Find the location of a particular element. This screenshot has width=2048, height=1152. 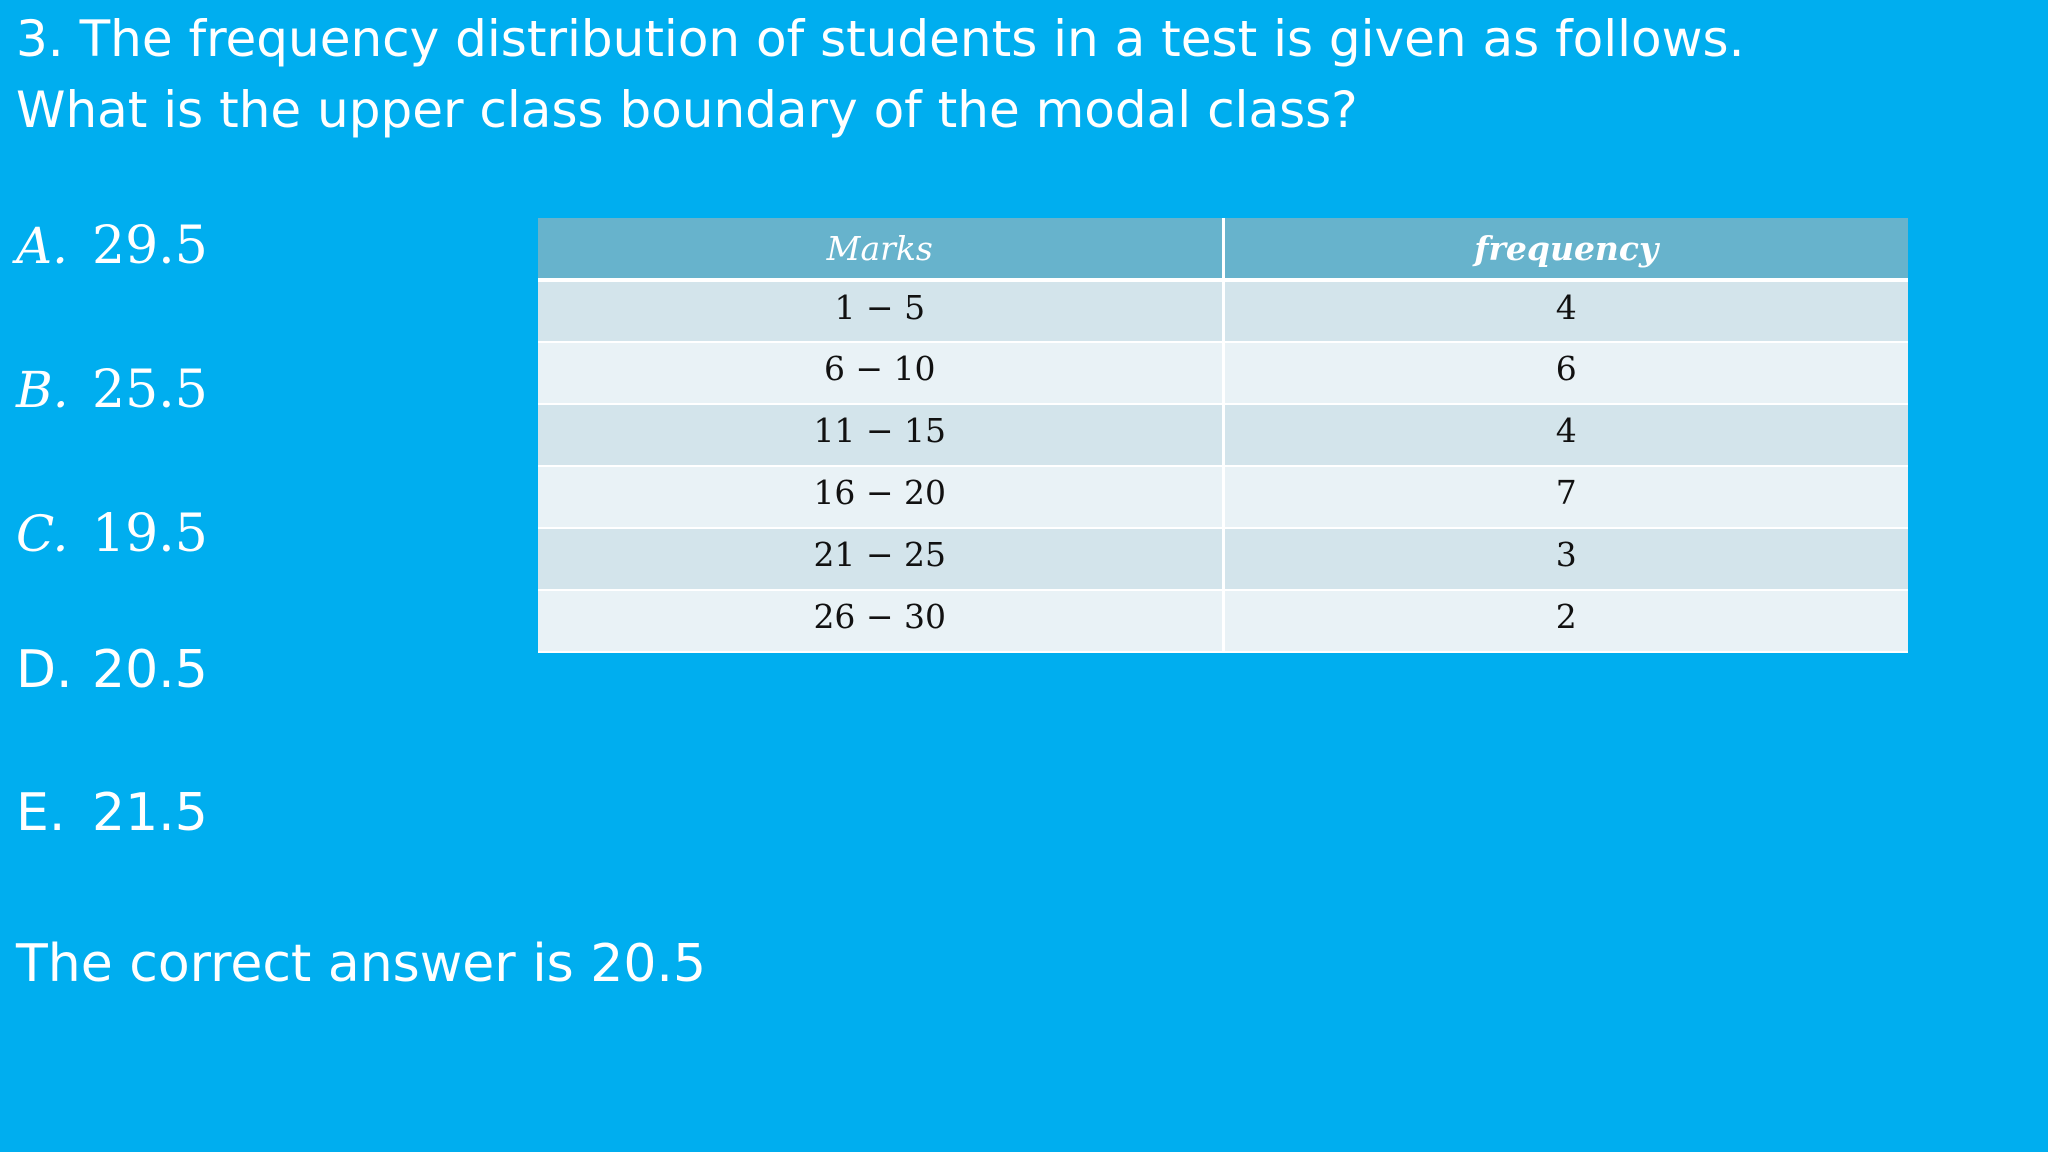

marks-cell: 26 − 30 is located at coordinates (881, 621).